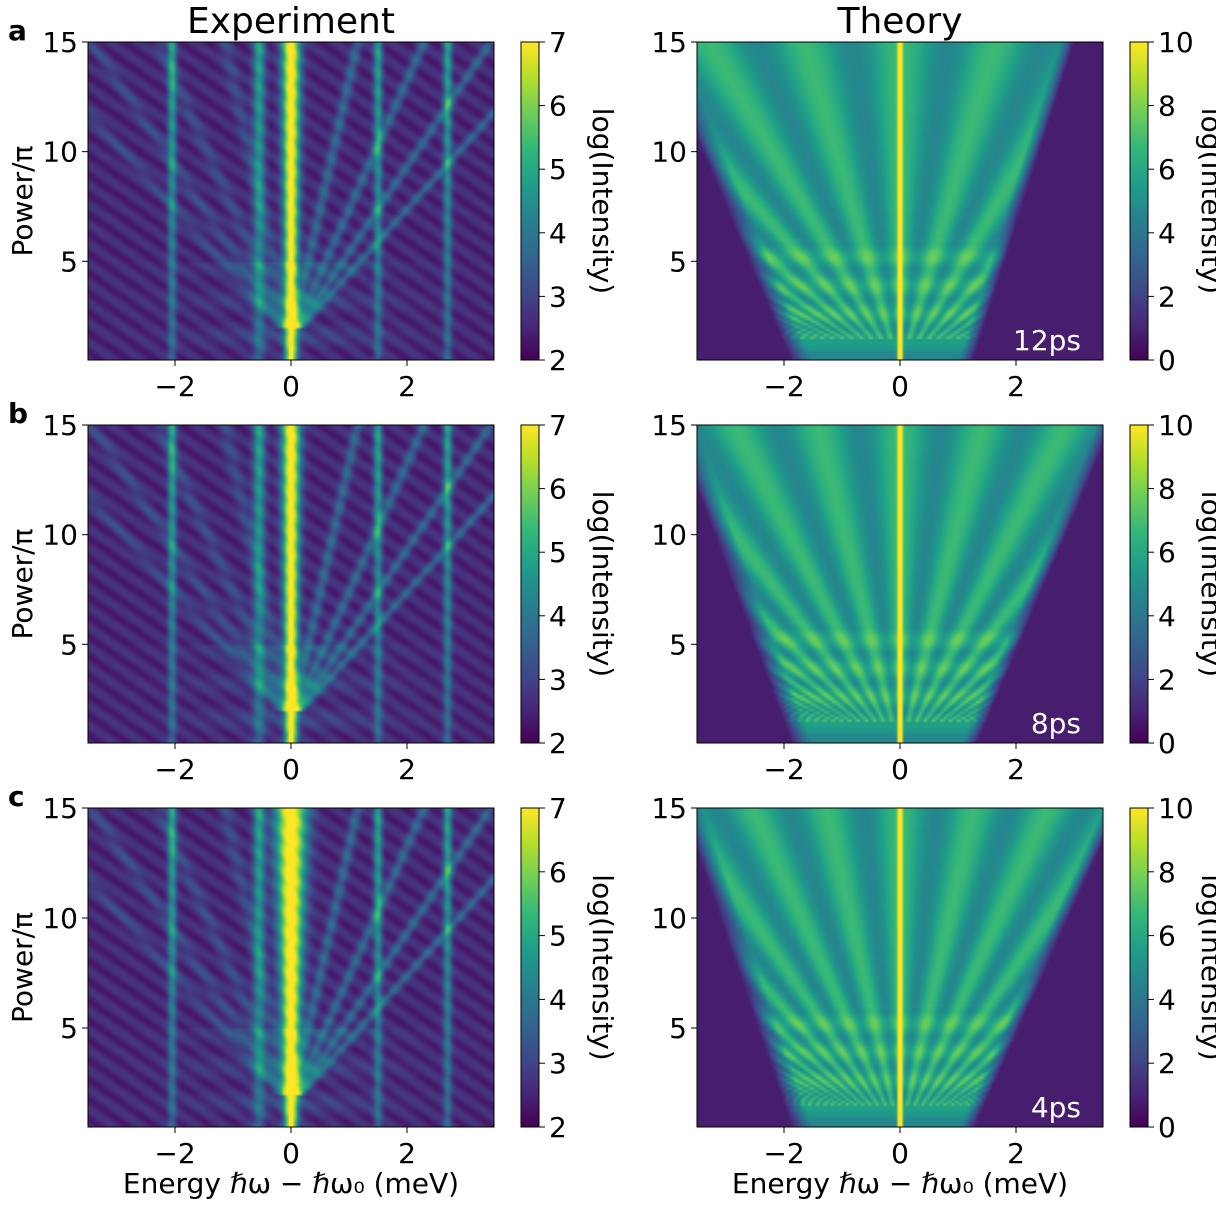  Describe the element at coordinates (291, 201) in the screenshot. I see `panel-a-experiment-heatmap` at that location.